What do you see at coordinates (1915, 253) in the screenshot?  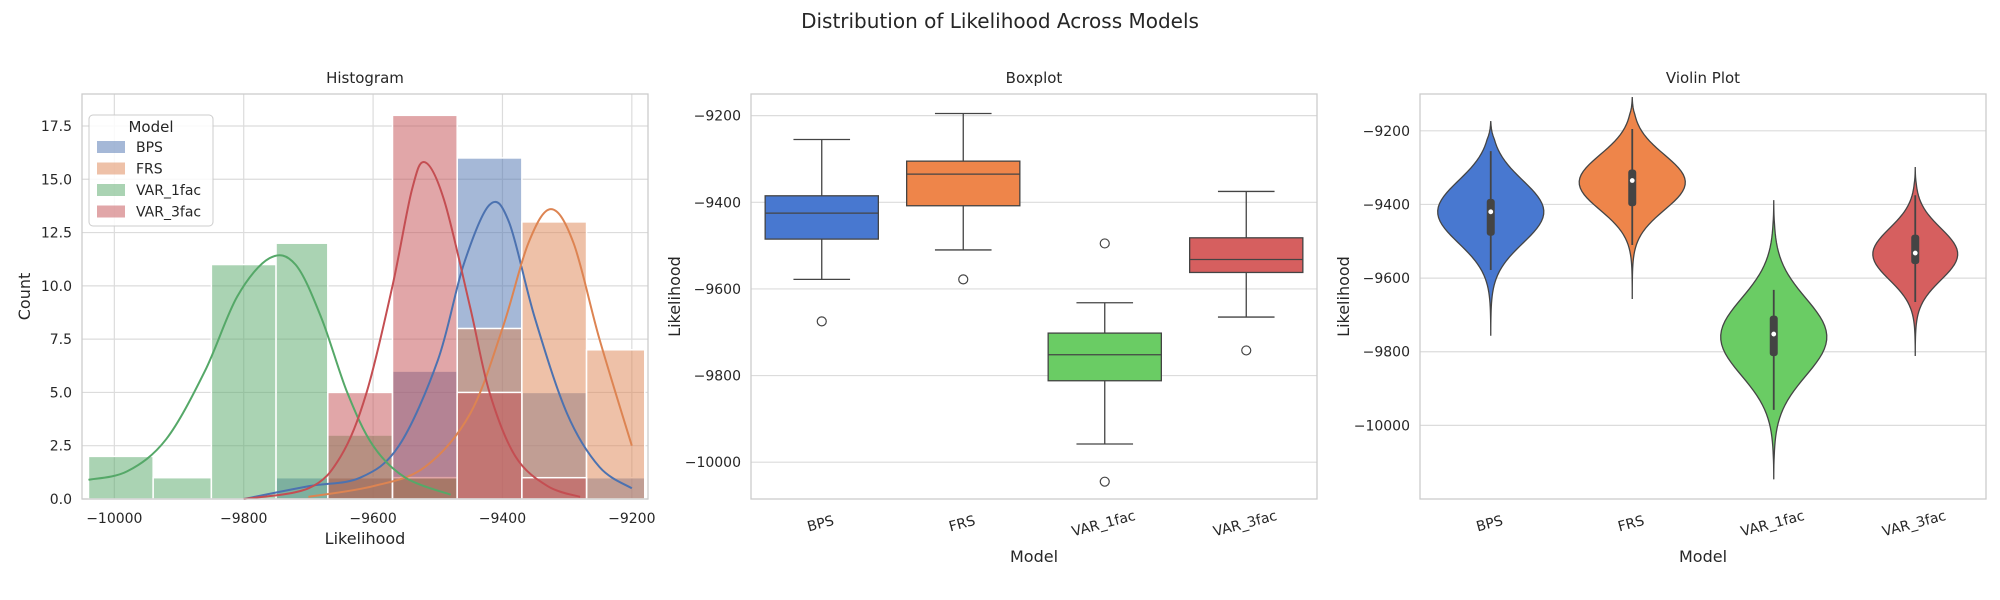 I see `violin-median-var_3fac` at bounding box center [1915, 253].